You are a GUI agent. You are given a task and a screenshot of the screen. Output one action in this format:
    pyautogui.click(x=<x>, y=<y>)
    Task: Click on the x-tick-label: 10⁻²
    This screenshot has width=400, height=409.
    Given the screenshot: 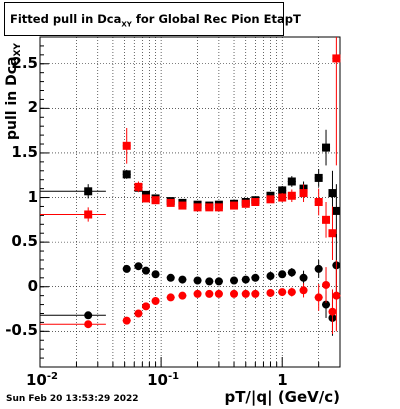 What is the action you would take?
    pyautogui.click(x=42, y=380)
    